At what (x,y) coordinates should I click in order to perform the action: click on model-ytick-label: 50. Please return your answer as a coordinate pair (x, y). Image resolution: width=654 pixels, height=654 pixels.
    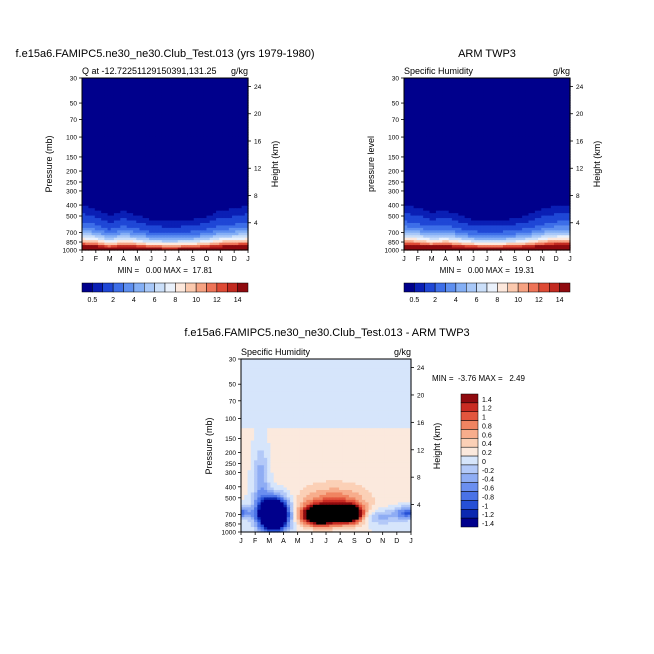
    Looking at the image, I should click on (74, 104).